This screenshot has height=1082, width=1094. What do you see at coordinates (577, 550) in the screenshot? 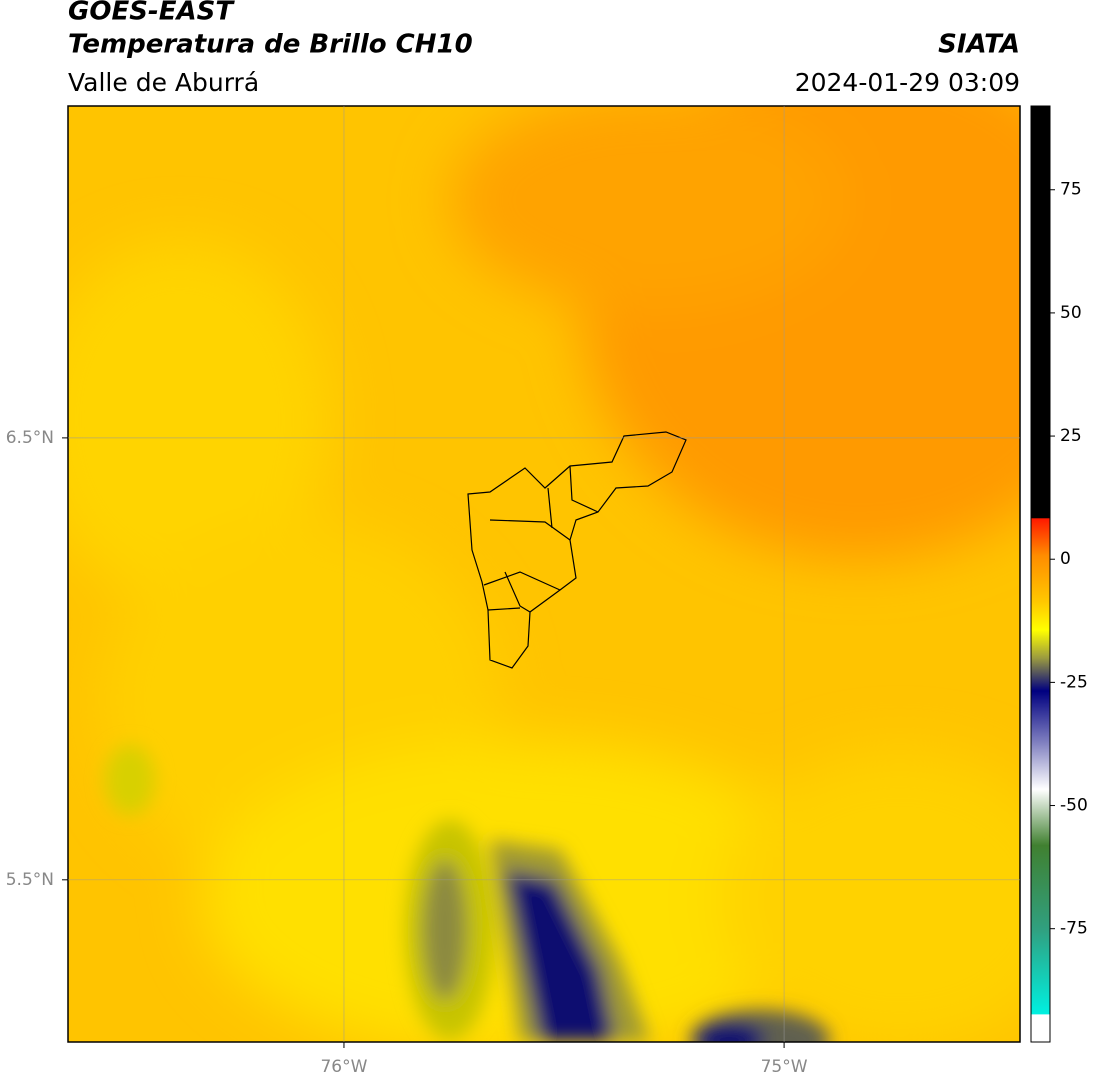
I see `valley-outline` at bounding box center [577, 550].